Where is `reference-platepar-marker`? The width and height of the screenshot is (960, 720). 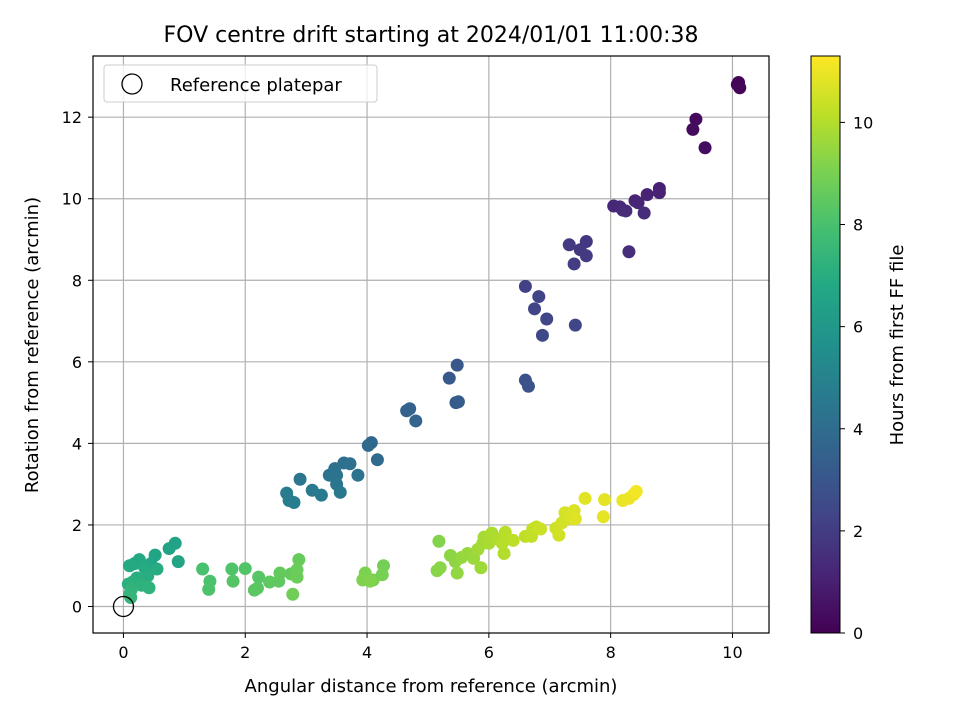 reference-platepar-marker is located at coordinates (123, 606).